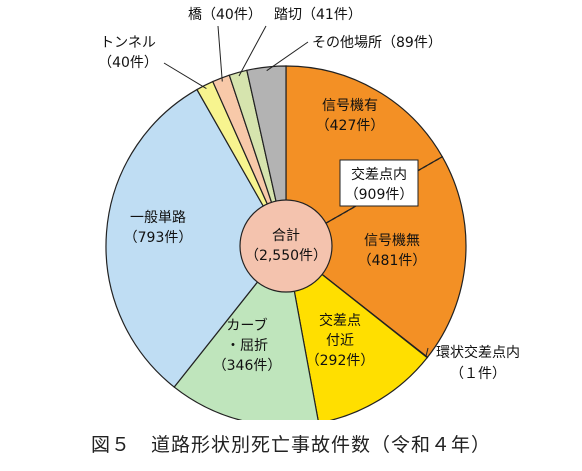 The width and height of the screenshot is (582, 471). I want to click on total-circle, so click(286, 246).